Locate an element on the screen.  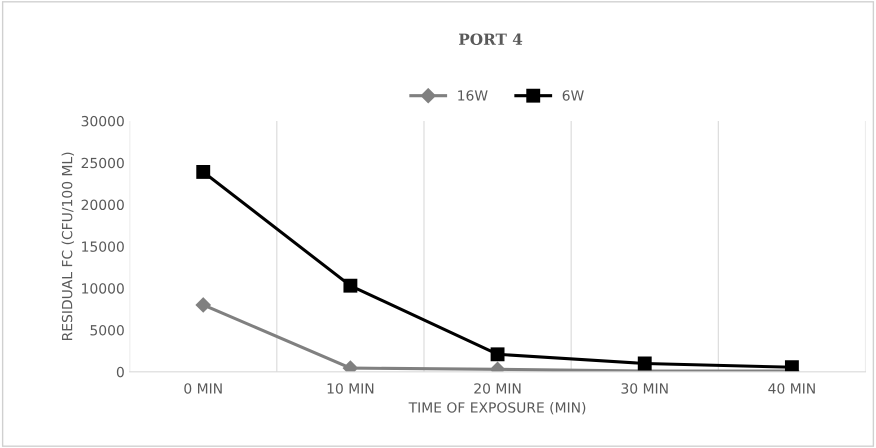
y-axis-title: RESIDUAL FC (CFU/100 ML) is located at coordinates (68, 246).